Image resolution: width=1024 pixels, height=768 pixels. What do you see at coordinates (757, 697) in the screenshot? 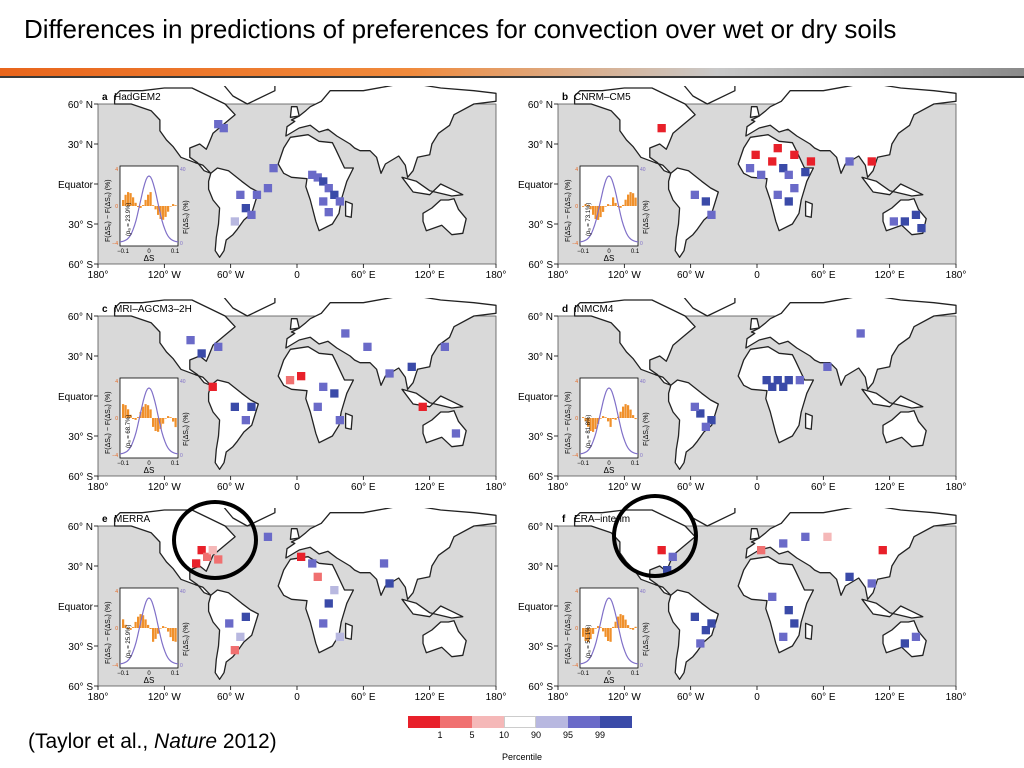
I see `lon-label: 0` at bounding box center [757, 697].